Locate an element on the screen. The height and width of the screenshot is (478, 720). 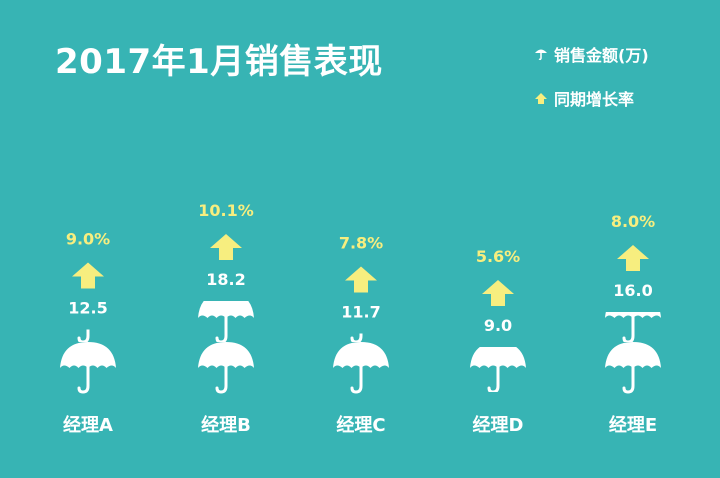
sales-value-label: 18.2 is located at coordinates (225, 279).